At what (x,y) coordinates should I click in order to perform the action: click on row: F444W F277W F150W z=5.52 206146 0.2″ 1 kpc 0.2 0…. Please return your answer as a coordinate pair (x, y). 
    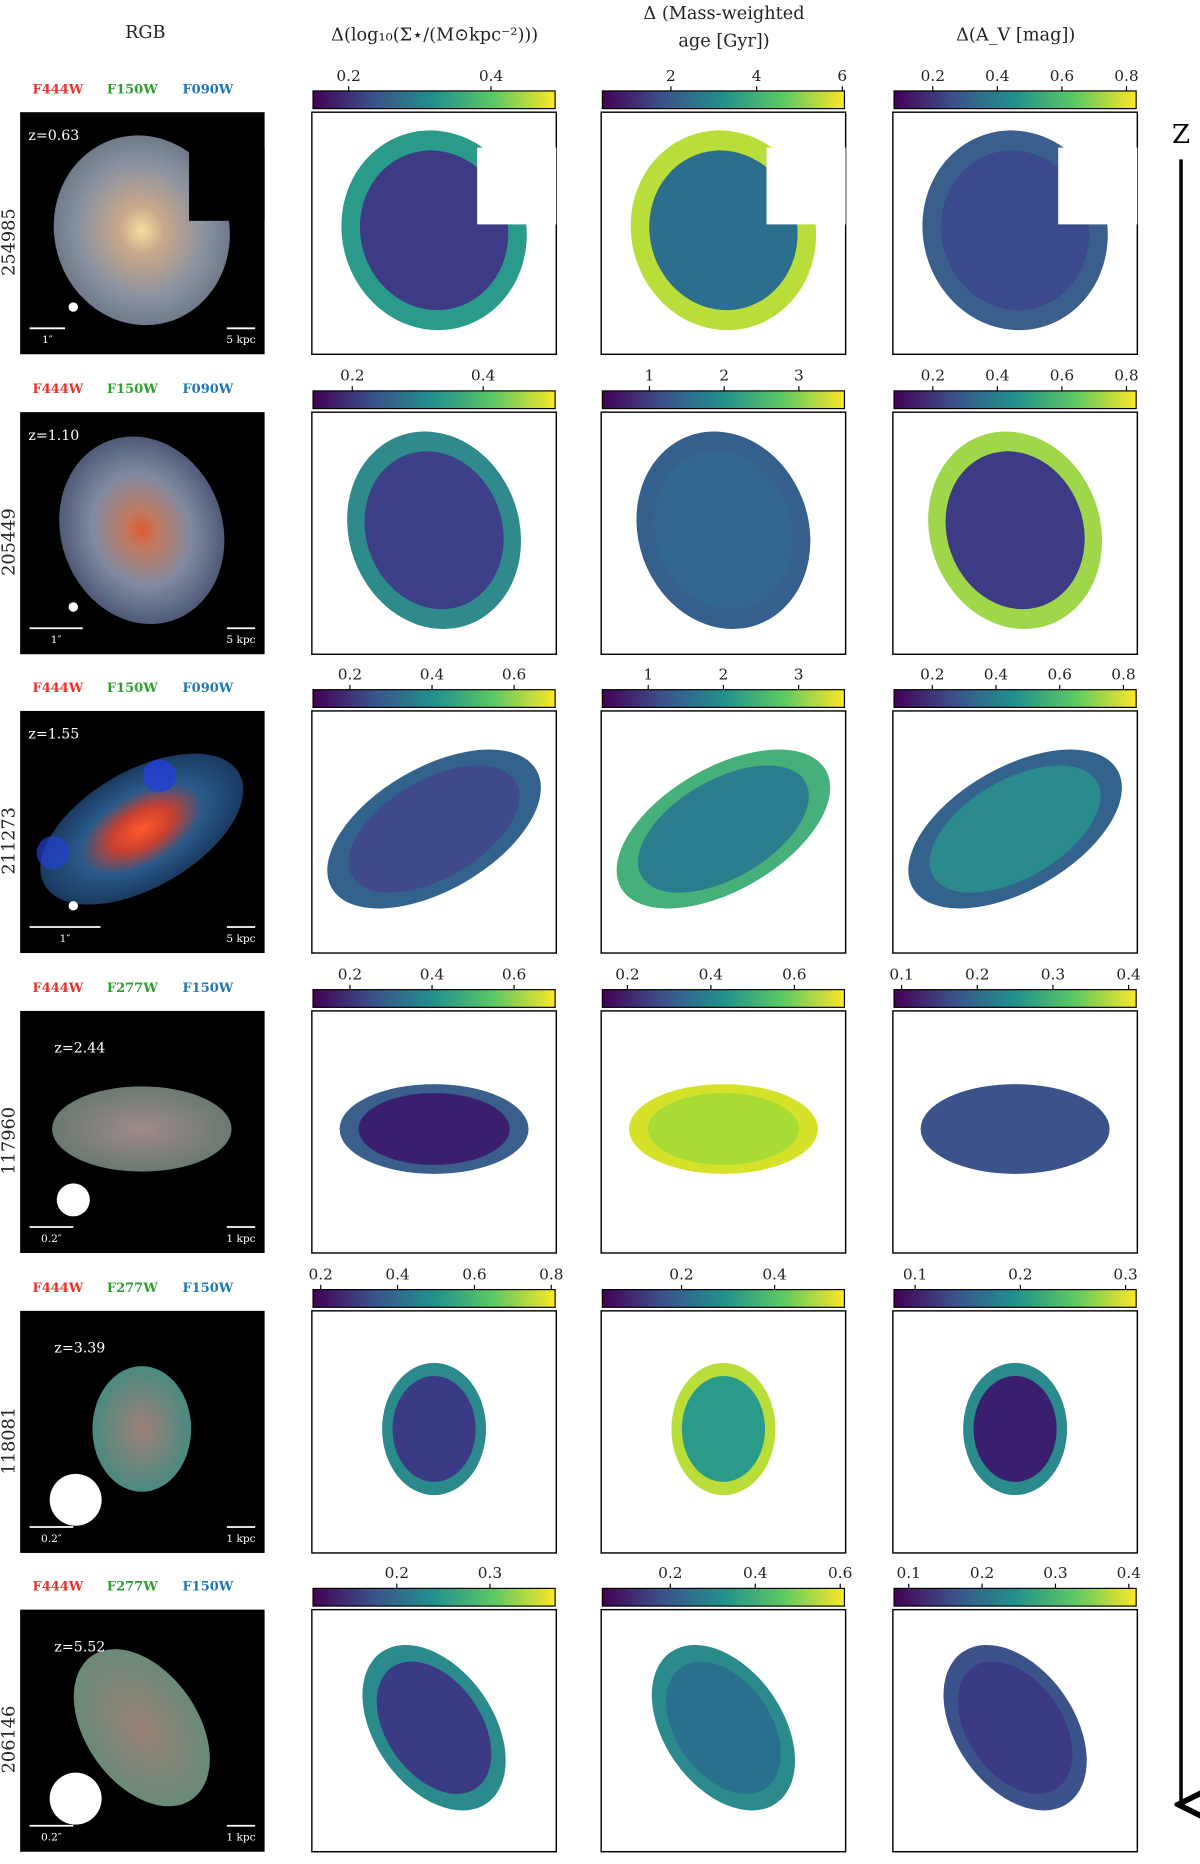
    Looking at the image, I should click on (570, 1708).